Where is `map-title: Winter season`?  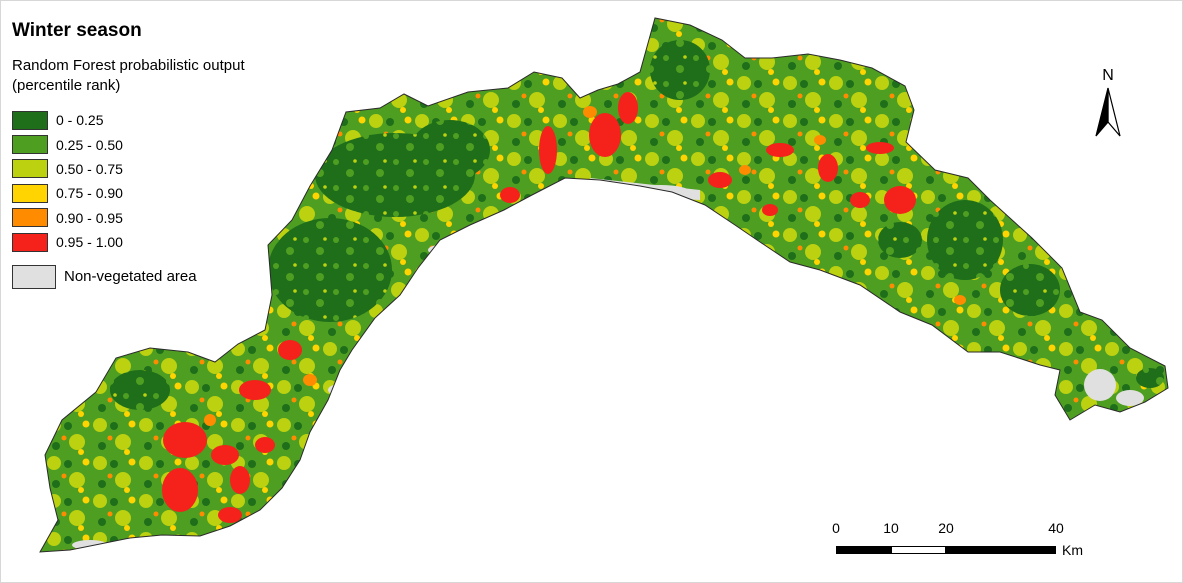 map-title: Winter season is located at coordinates (77, 30).